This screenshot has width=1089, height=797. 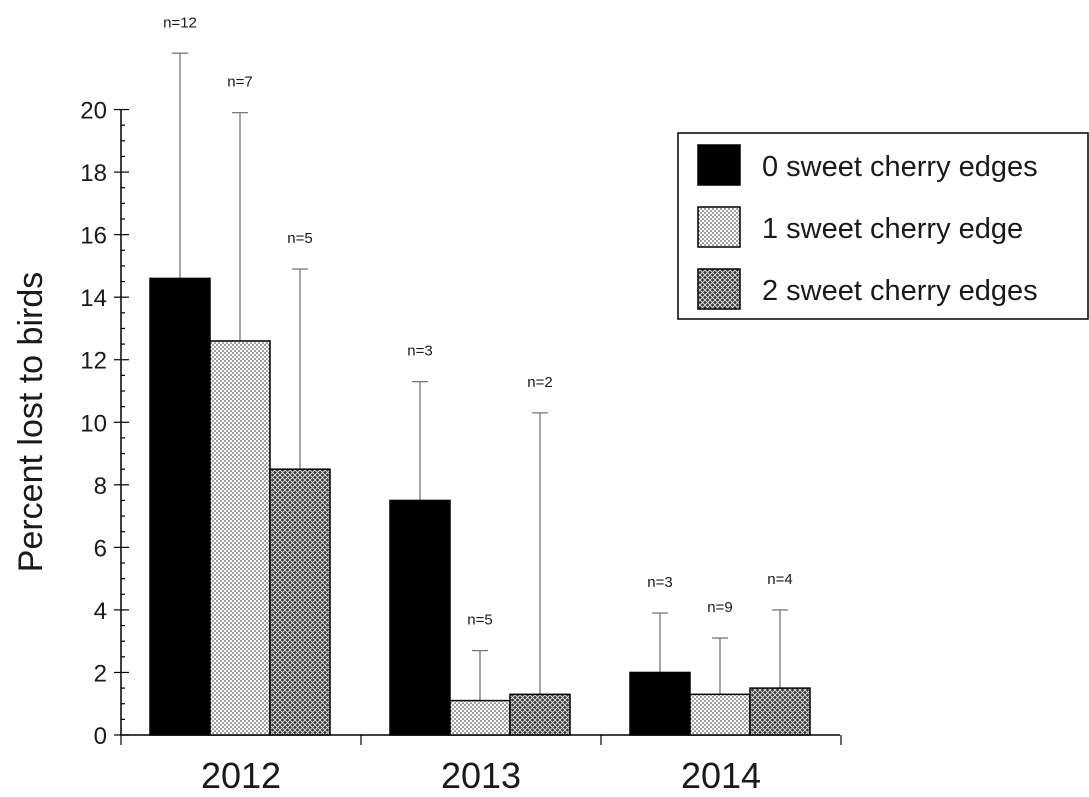 I want to click on y-tick-label: 14, so click(x=93, y=298).